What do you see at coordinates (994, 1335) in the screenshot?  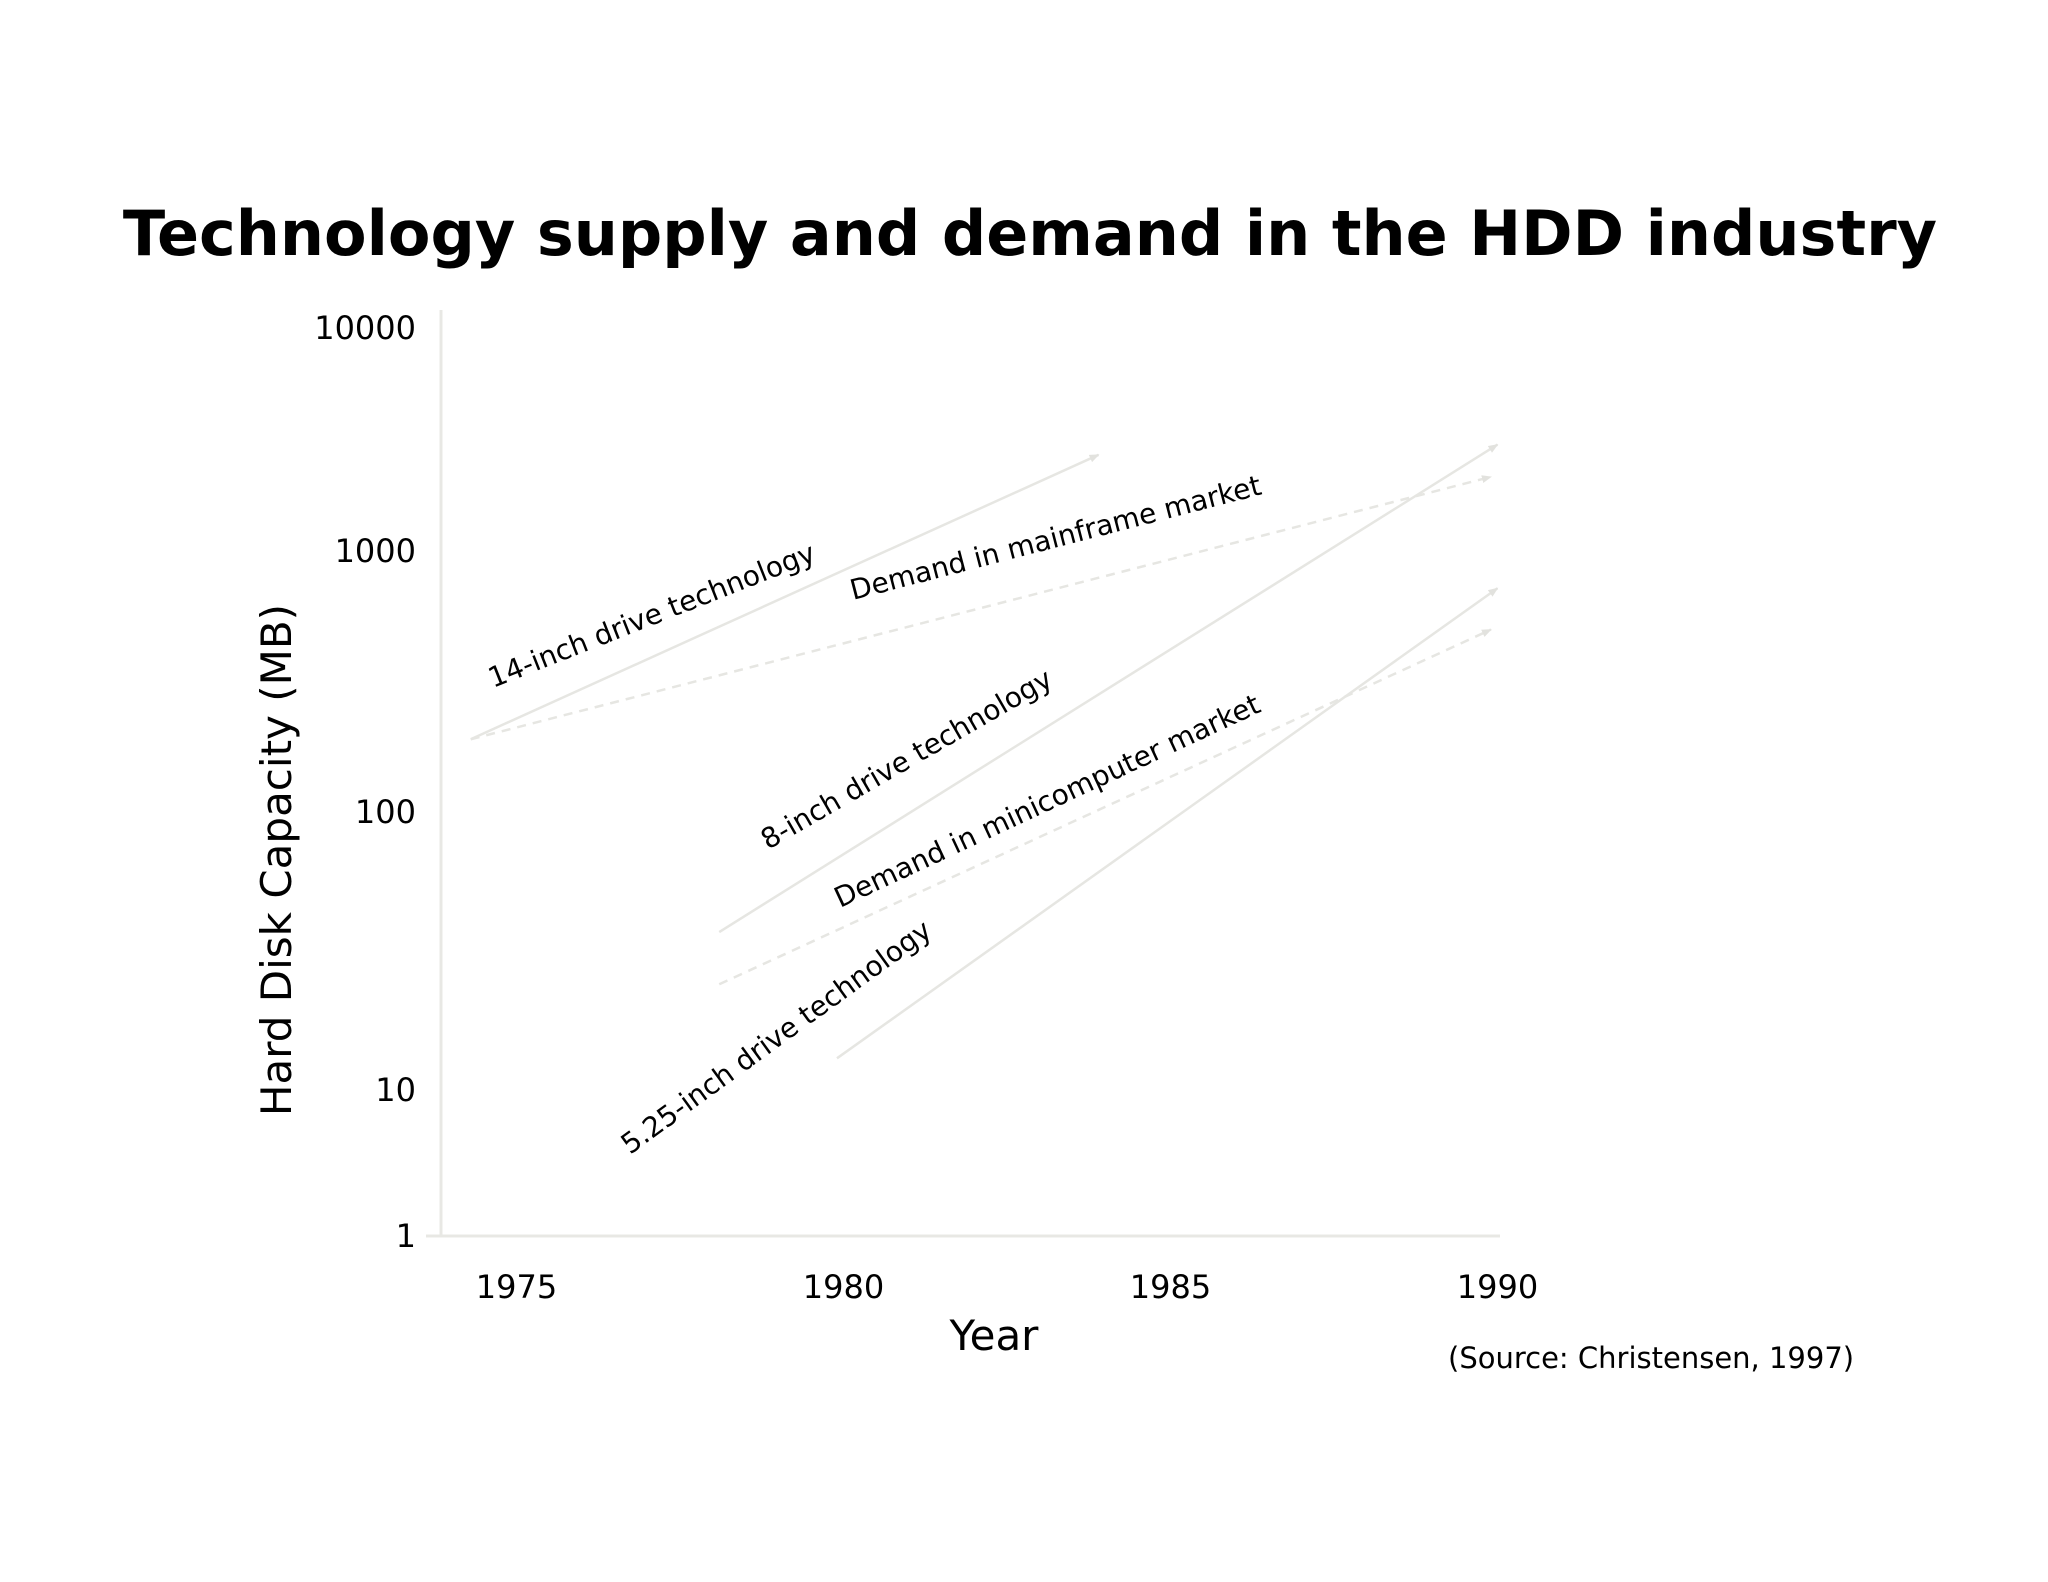 I see `x-axis-label: Year` at bounding box center [994, 1335].